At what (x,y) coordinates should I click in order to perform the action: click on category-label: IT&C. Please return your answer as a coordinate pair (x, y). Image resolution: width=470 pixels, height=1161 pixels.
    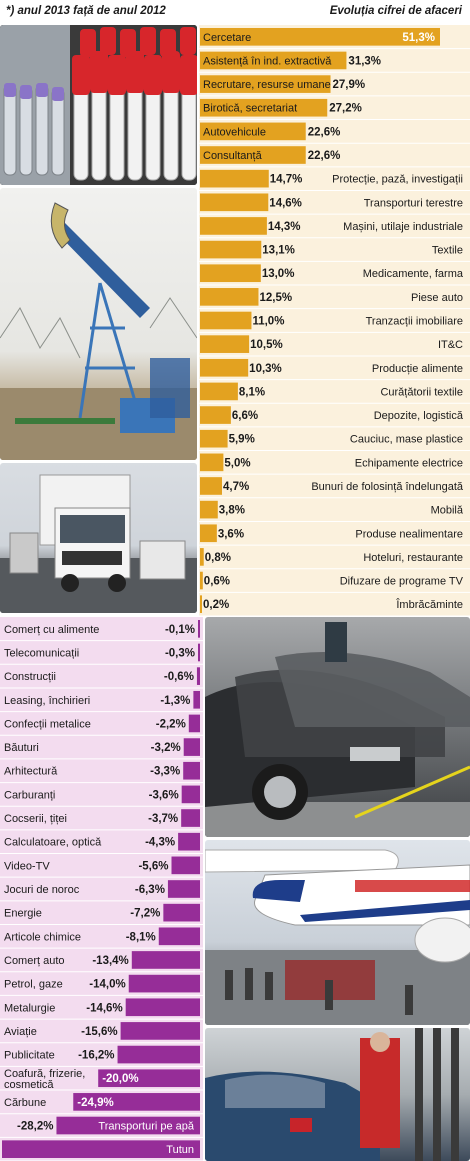
    Looking at the image, I should click on (450, 345).